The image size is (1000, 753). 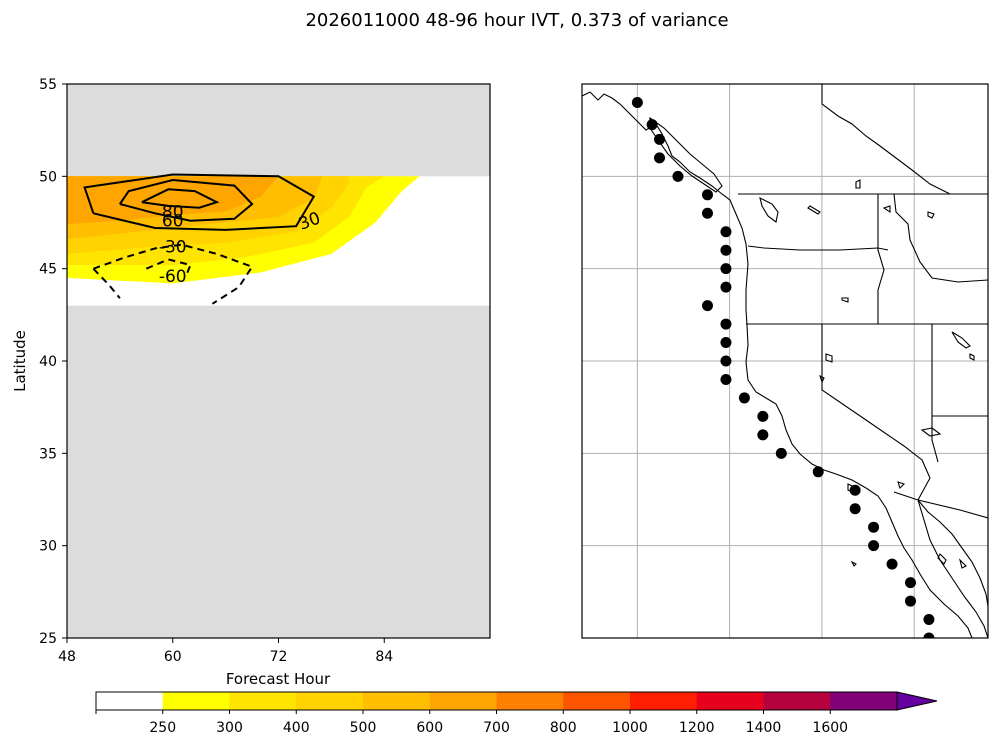 What do you see at coordinates (229, 728) in the screenshot?
I see `colorbar-tick-label: 300` at bounding box center [229, 728].